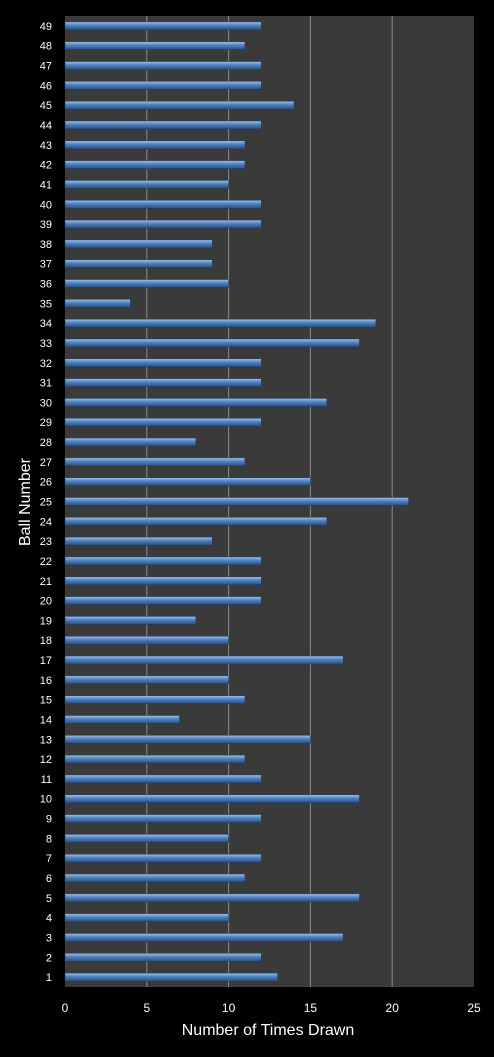  Describe the element at coordinates (46, 27) in the screenshot. I see `y-tick-label: 49` at that location.